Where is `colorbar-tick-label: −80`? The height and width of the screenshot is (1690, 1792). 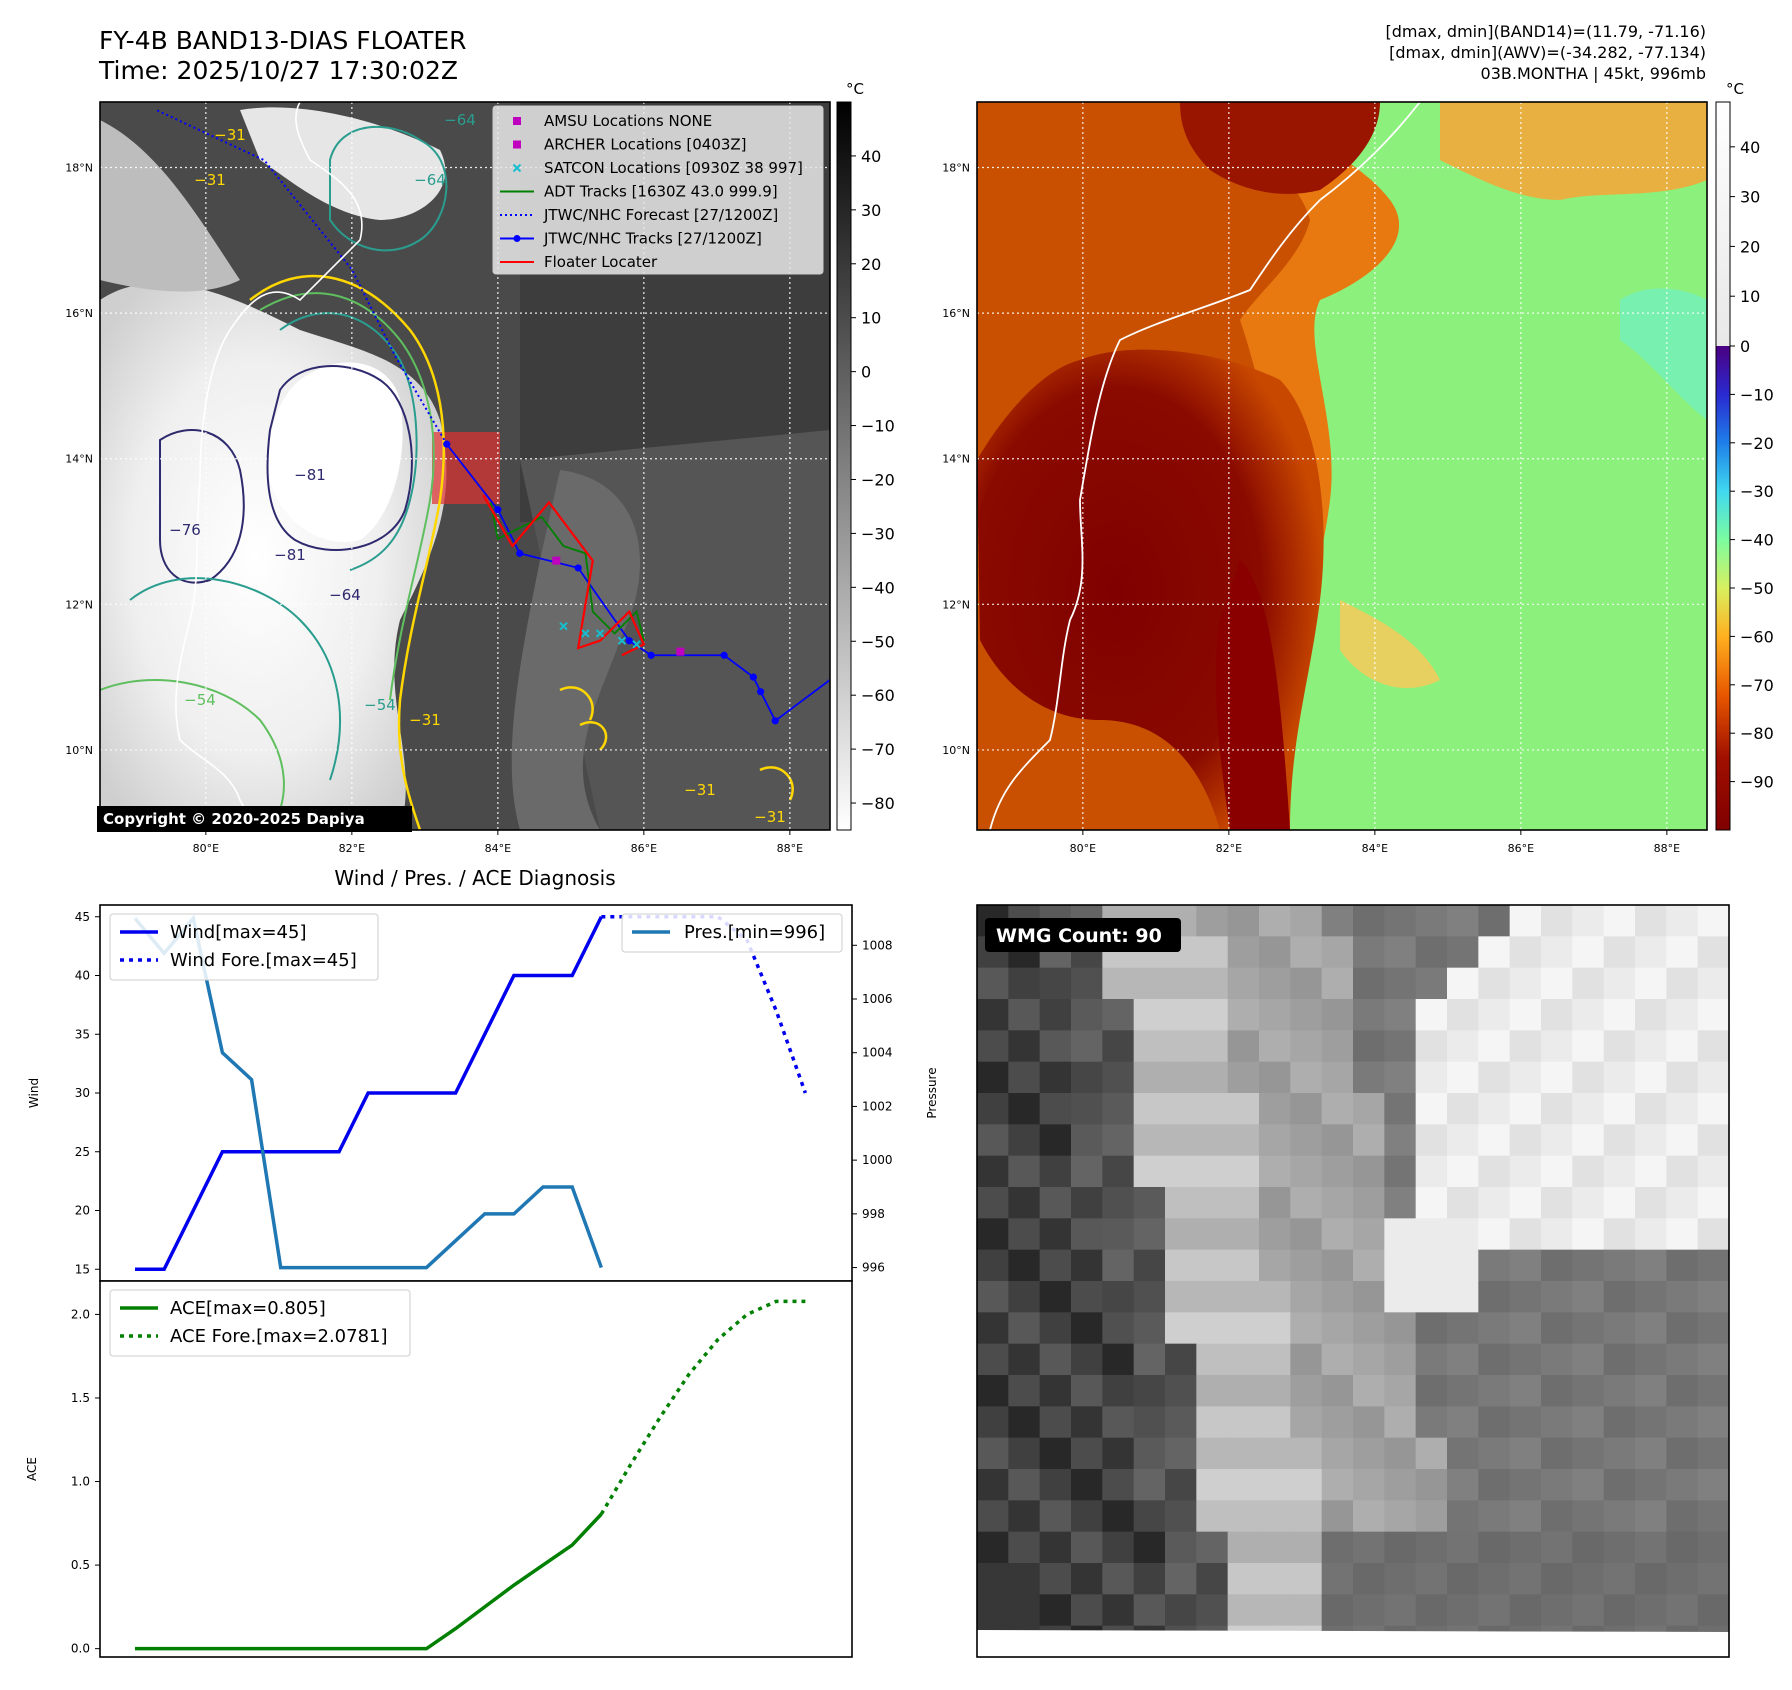 colorbar-tick-label: −80 is located at coordinates (878, 803).